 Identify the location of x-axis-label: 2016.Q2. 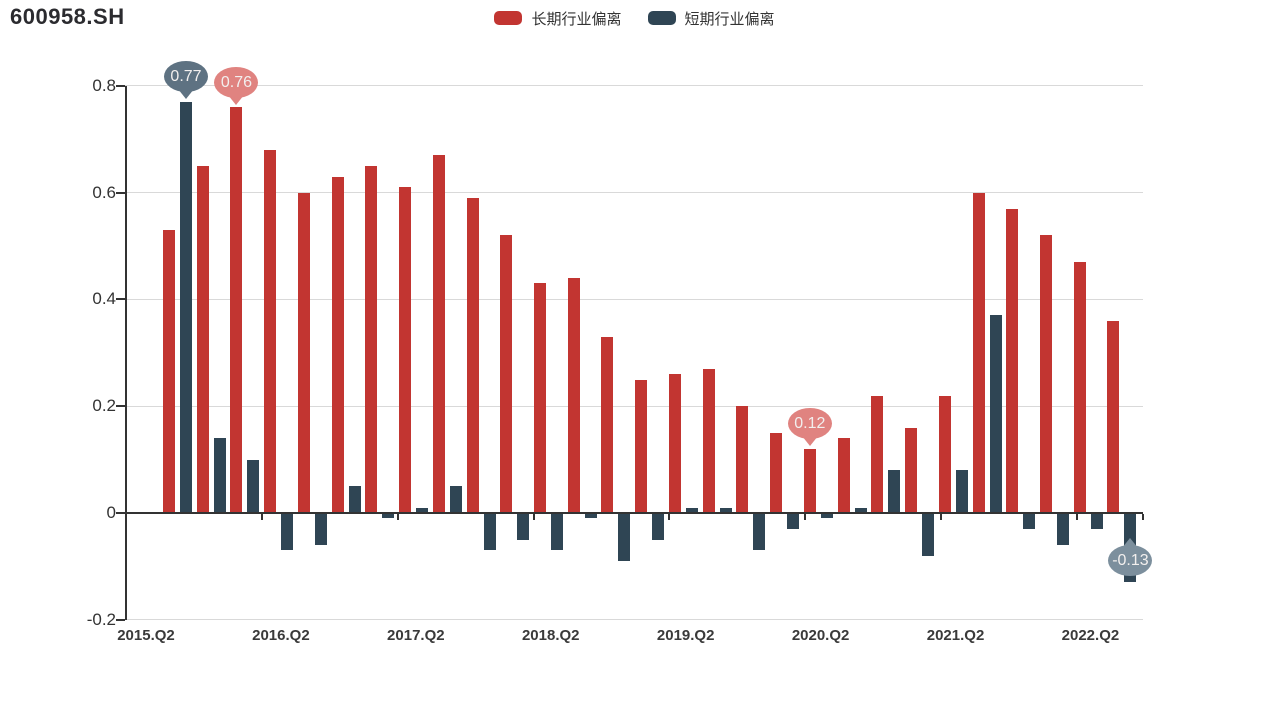
(281, 635).